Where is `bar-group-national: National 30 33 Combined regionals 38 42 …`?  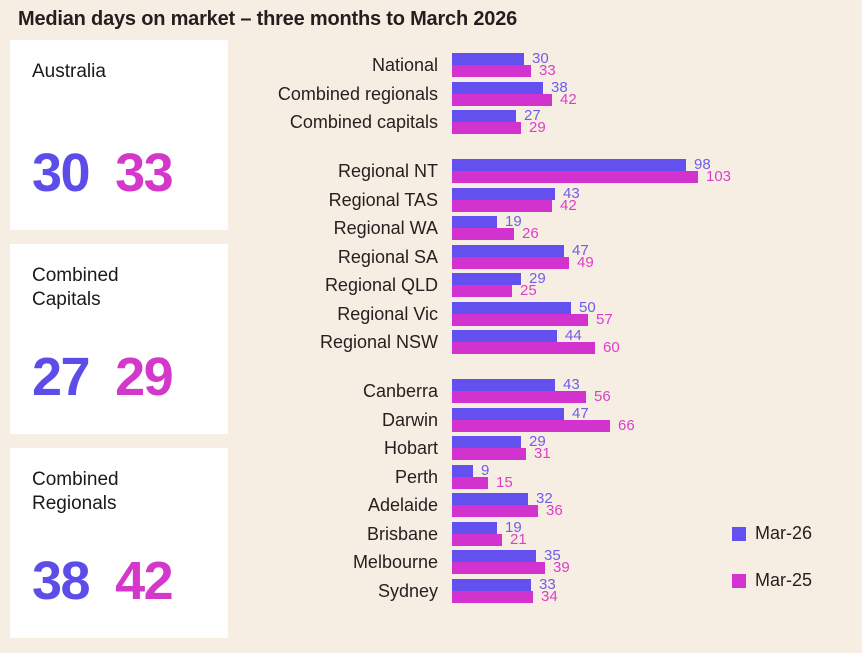
bar-group-national: National 30 33 Combined regionals 38 42 … is located at coordinates (550, 93).